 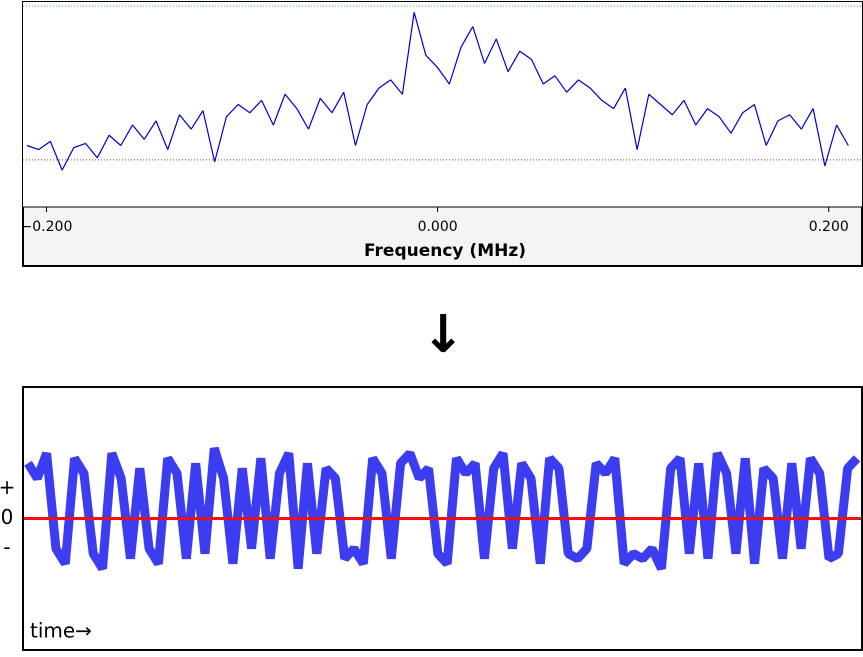 What do you see at coordinates (61, 631) in the screenshot?
I see `annotation: time→` at bounding box center [61, 631].